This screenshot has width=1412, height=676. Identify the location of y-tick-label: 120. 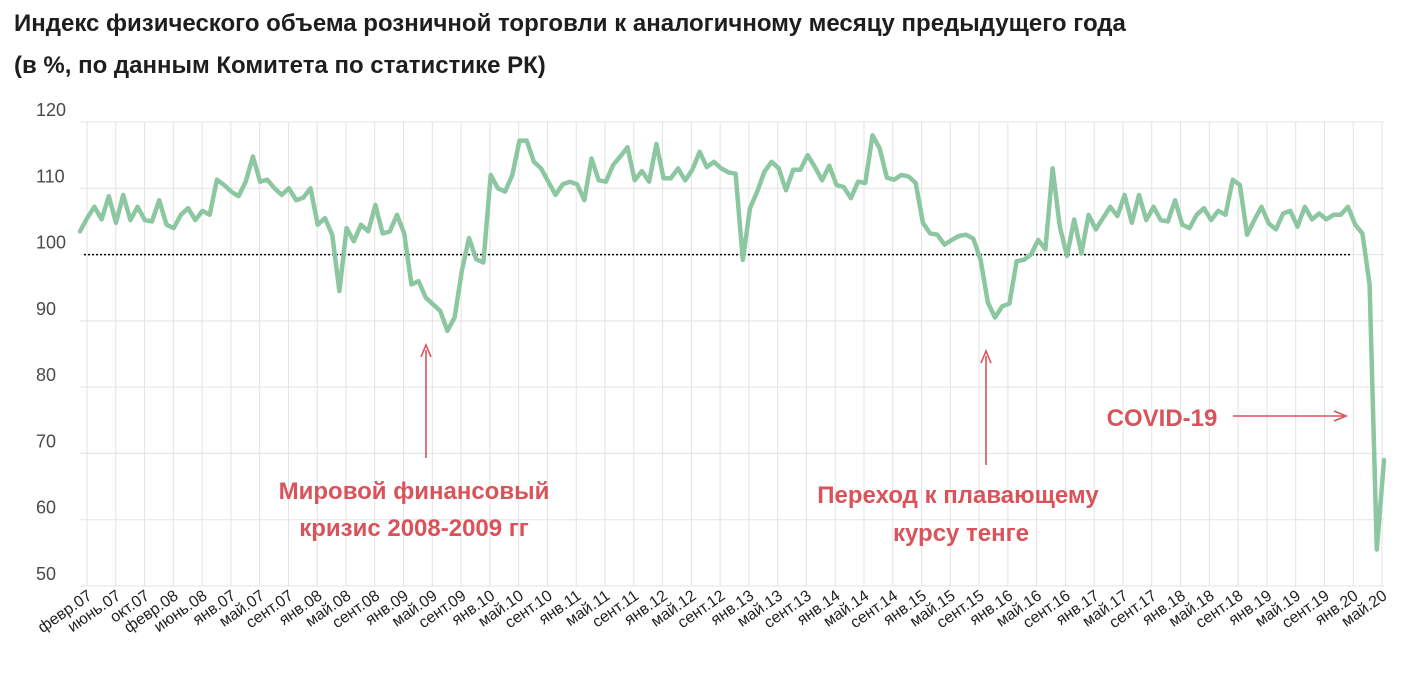
(51, 110).